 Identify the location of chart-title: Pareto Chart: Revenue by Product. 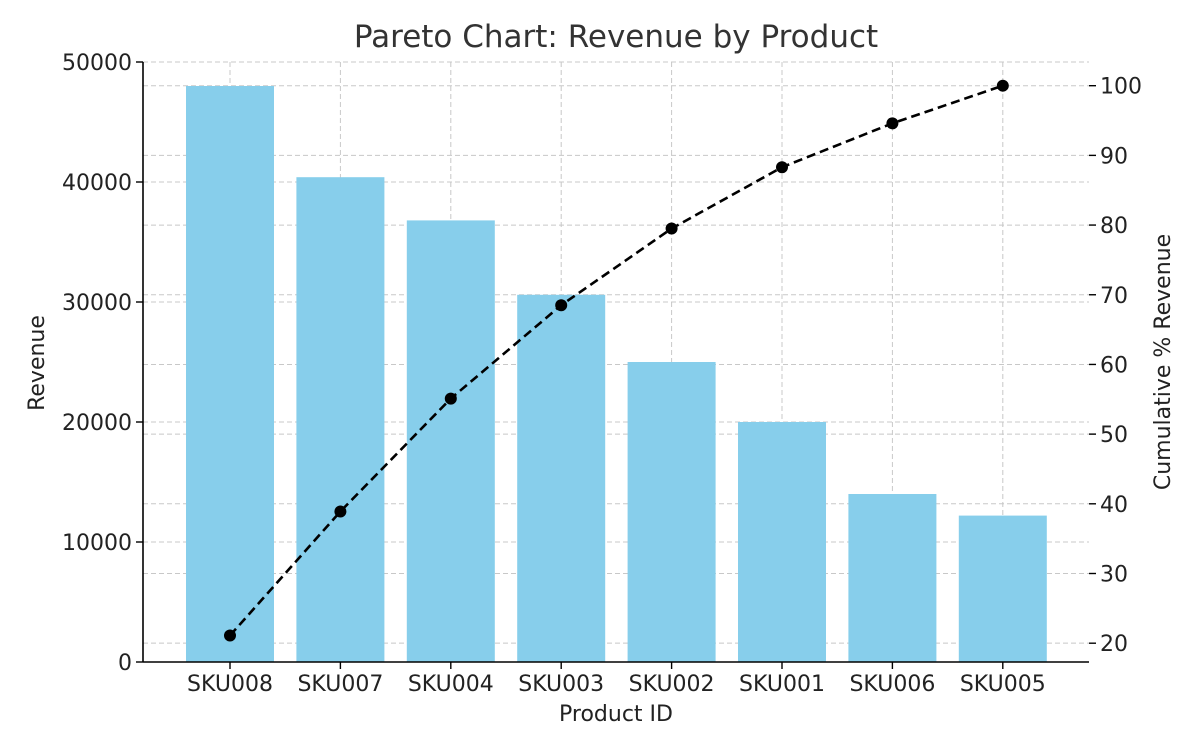
(616, 37).